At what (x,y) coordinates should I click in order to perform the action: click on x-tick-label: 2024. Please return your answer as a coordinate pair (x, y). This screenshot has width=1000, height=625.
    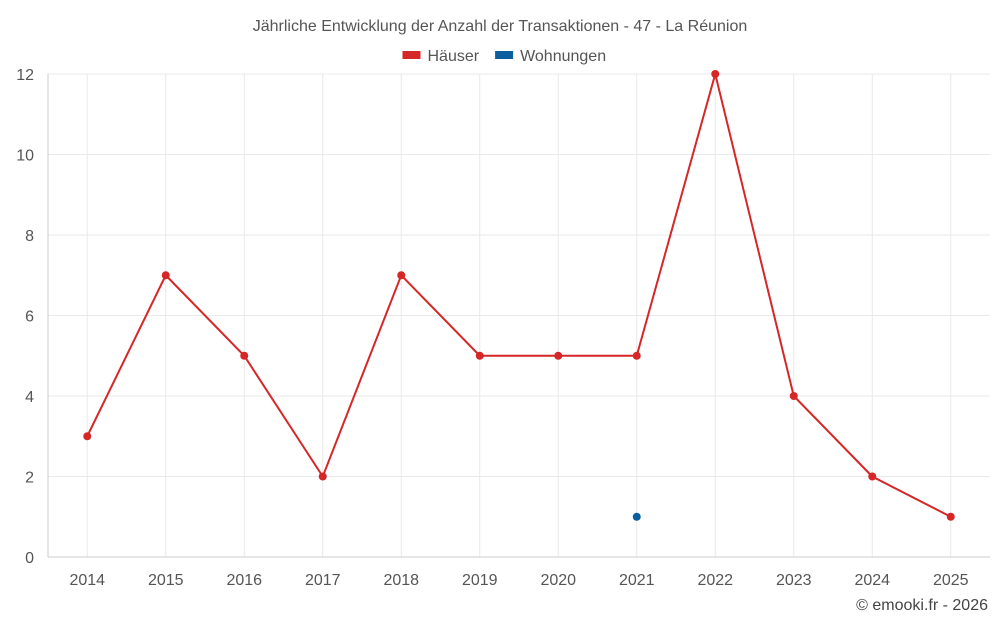
    Looking at the image, I should click on (872, 580).